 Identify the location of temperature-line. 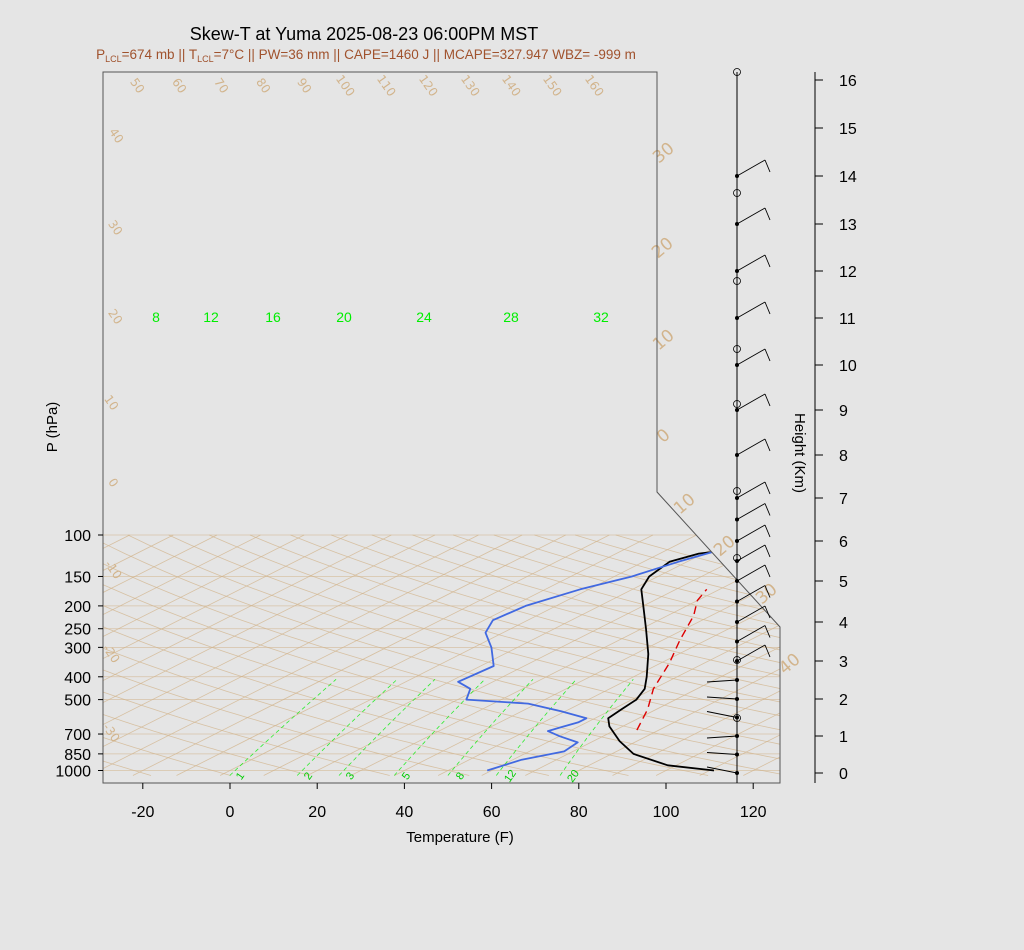
(693, 653).